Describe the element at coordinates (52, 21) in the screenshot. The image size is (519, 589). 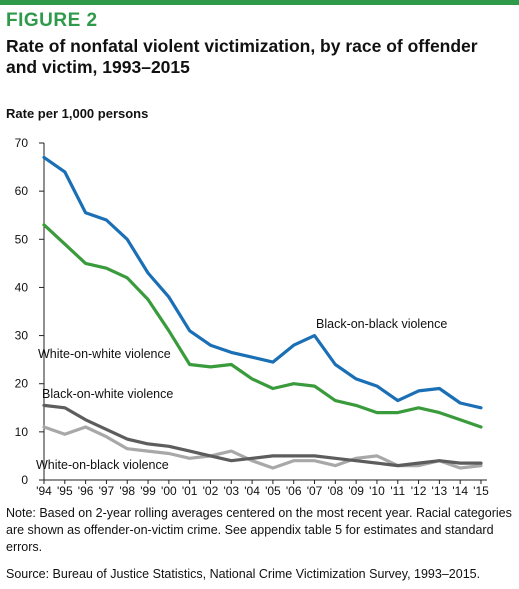
I see `figure-label: FIGURE 2` at that location.